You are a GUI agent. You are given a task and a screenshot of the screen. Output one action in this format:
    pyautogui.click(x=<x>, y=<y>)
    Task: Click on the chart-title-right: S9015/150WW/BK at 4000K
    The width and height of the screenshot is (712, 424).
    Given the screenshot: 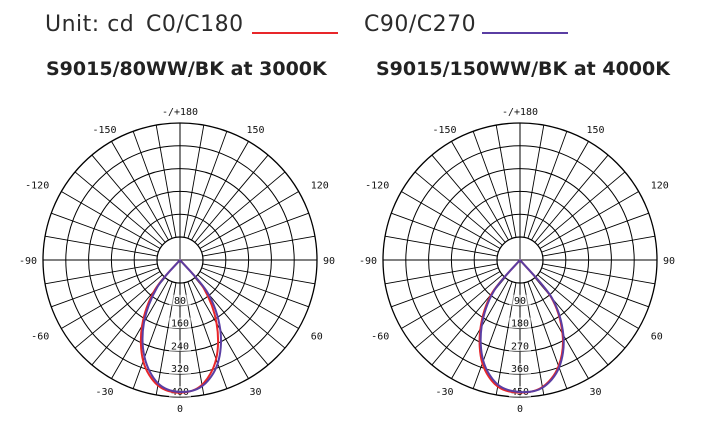 What is the action you would take?
    pyautogui.click(x=523, y=69)
    